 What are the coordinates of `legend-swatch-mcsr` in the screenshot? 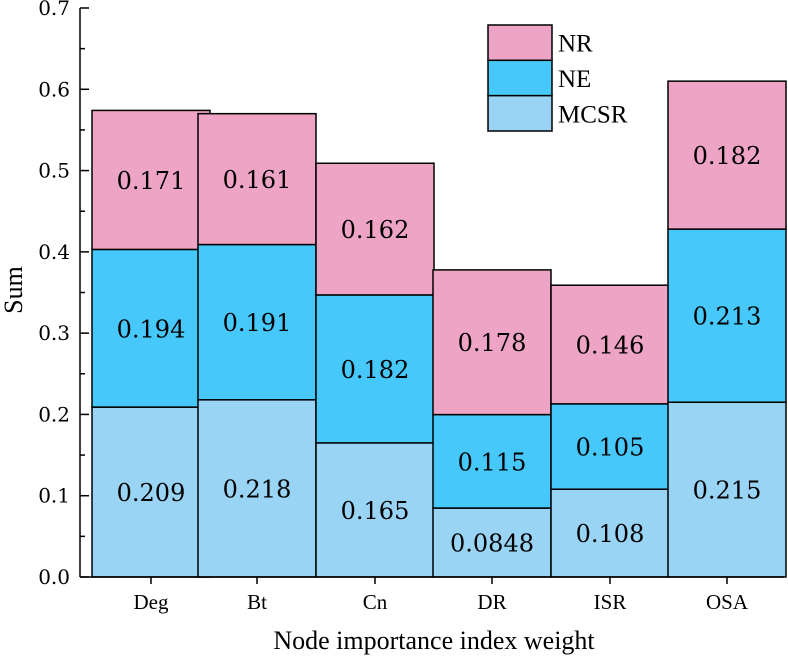 It's located at (520, 113).